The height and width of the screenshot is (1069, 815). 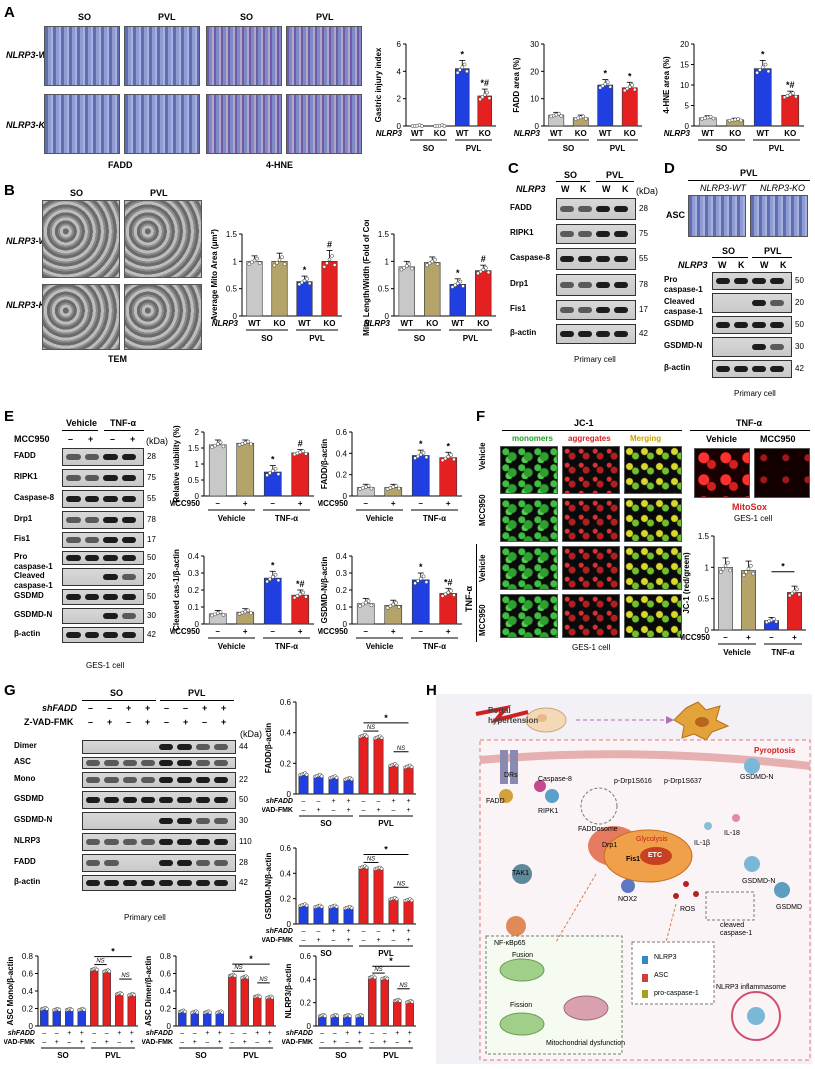 What do you see at coordinates (751, 987) in the screenshot?
I see `h-inflammasome-label: NLRP3 inflammasome` at bounding box center [751, 987].